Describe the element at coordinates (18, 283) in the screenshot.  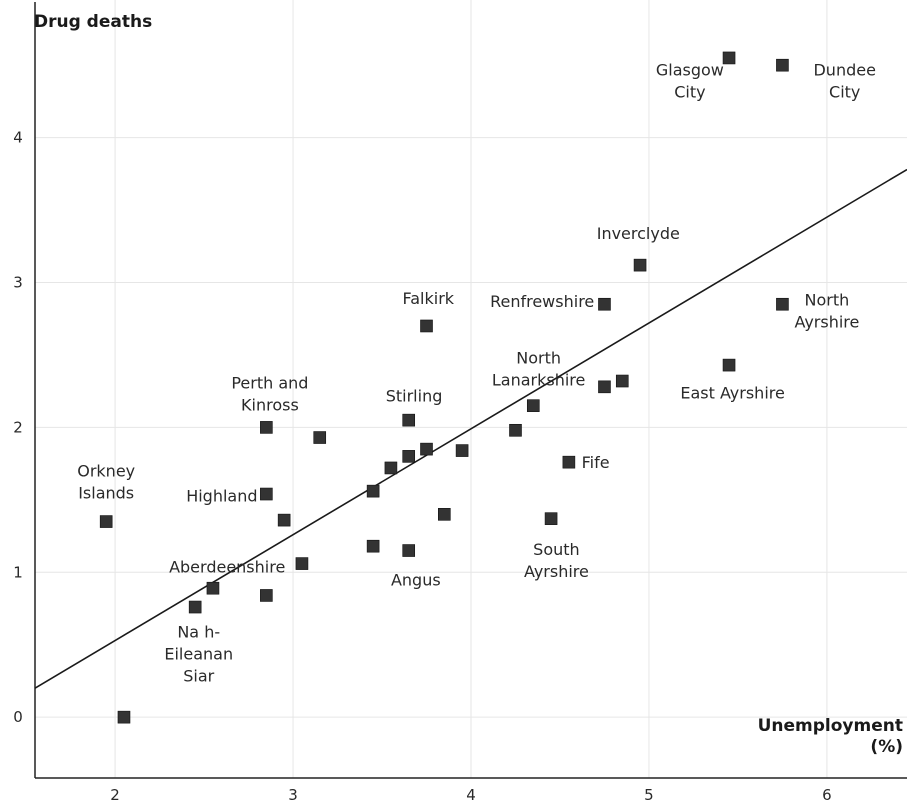
I see `y-tick-label: 3` at that location.